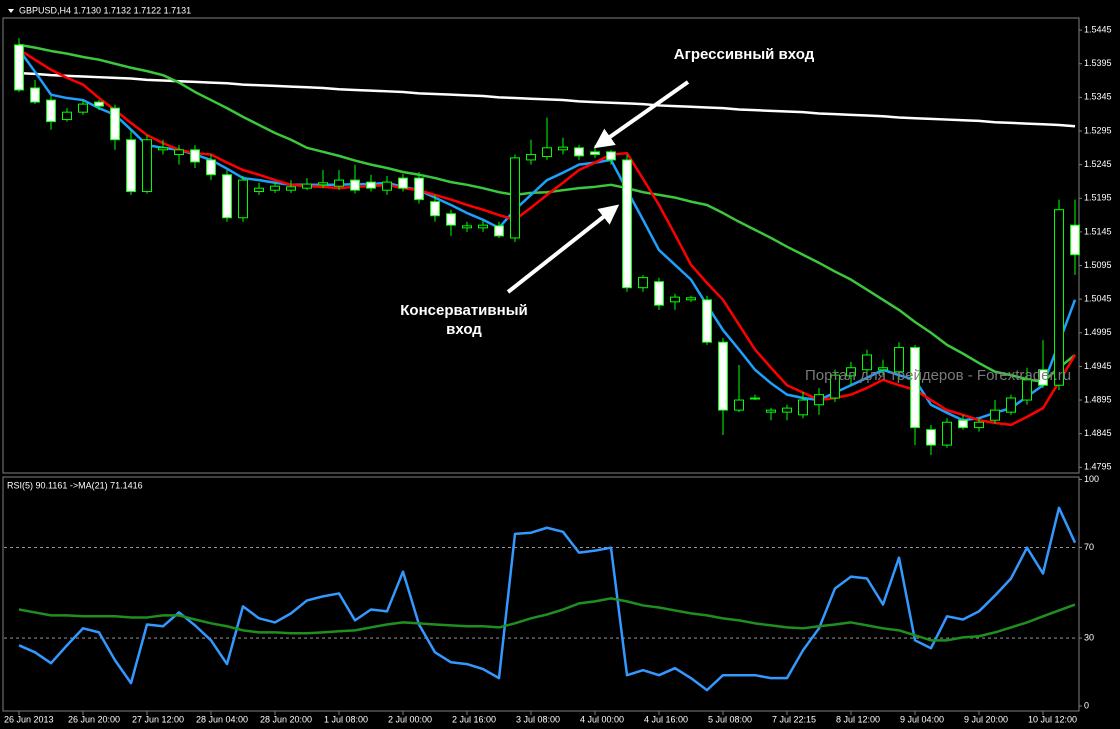  Describe the element at coordinates (222, 719) in the screenshot. I see `x-tick-label: 28 Jun 04:00` at that location.